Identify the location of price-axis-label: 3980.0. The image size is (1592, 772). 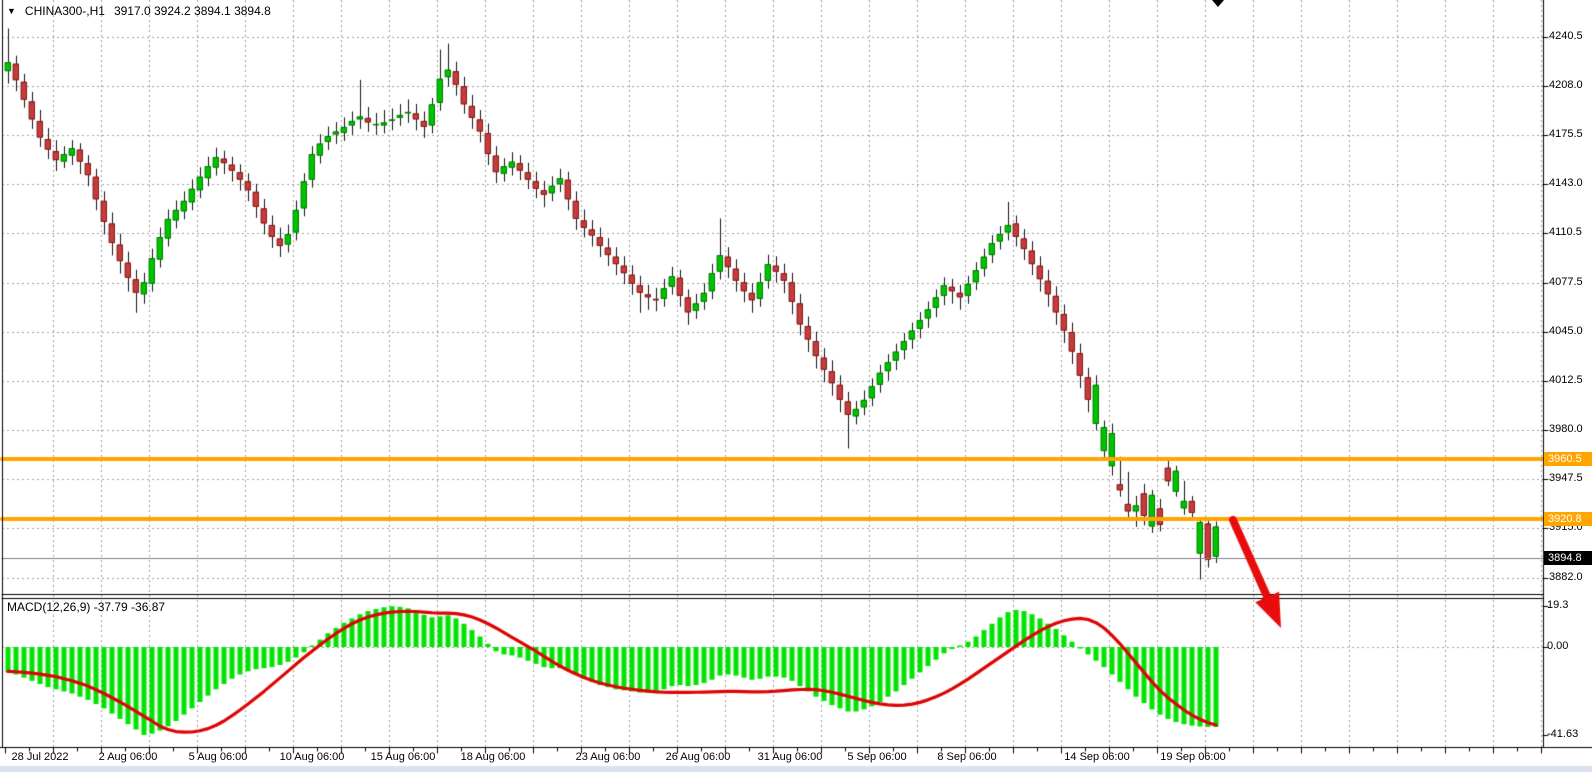
(1566, 429).